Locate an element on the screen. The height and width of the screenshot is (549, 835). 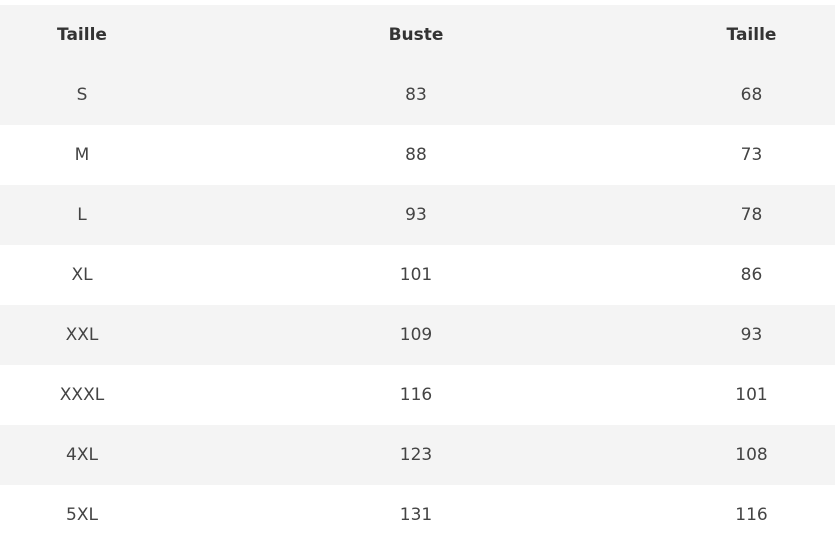
cell-size: M is located at coordinates (82, 155).